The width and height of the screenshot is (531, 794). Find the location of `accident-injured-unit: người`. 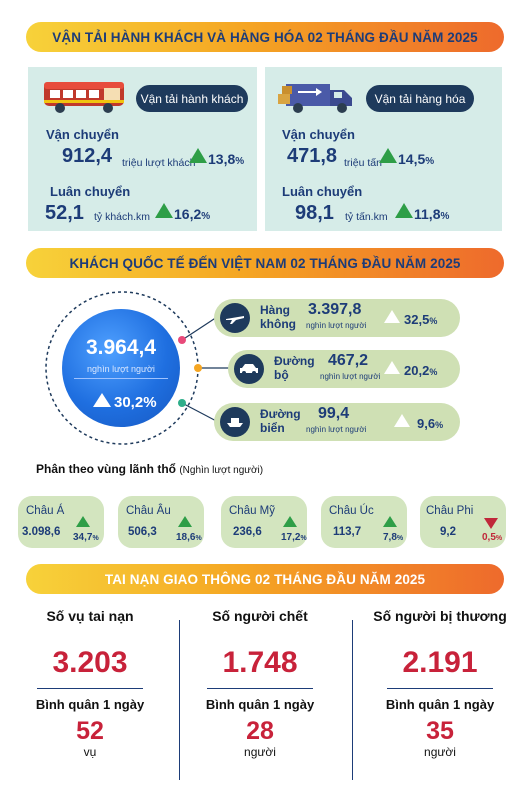

accident-injured-unit: người is located at coordinates (440, 752).